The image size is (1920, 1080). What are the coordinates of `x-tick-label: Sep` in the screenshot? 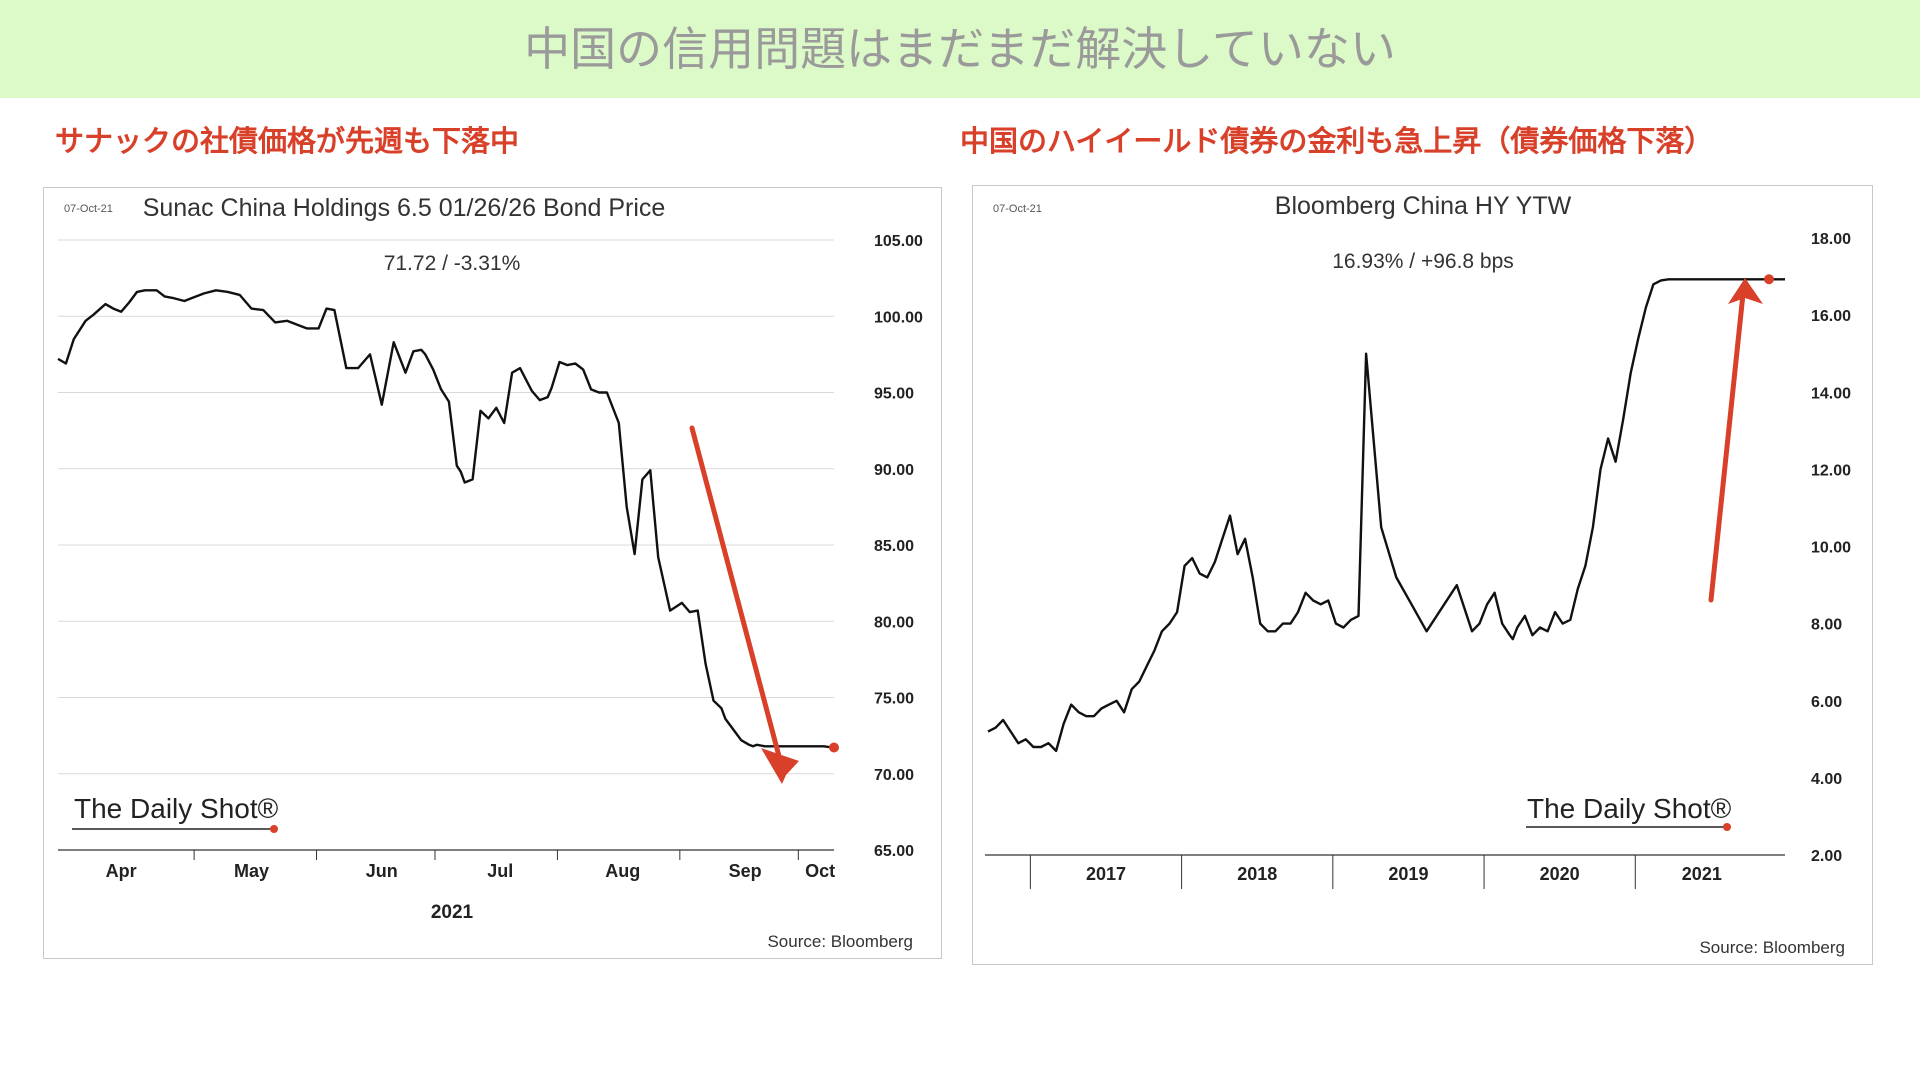 It's located at (745, 871).